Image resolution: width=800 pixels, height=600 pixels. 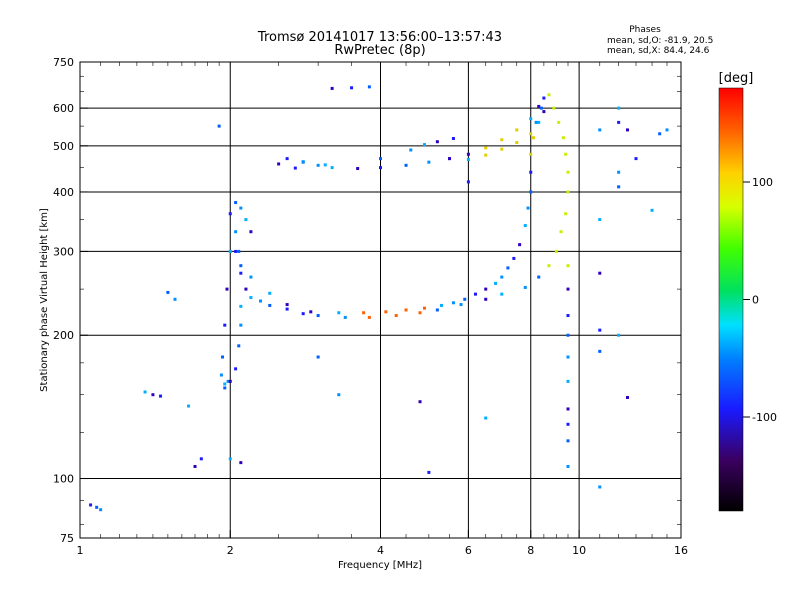 I want to click on x-axis-label: Frequency [MHz], so click(x=380, y=565).